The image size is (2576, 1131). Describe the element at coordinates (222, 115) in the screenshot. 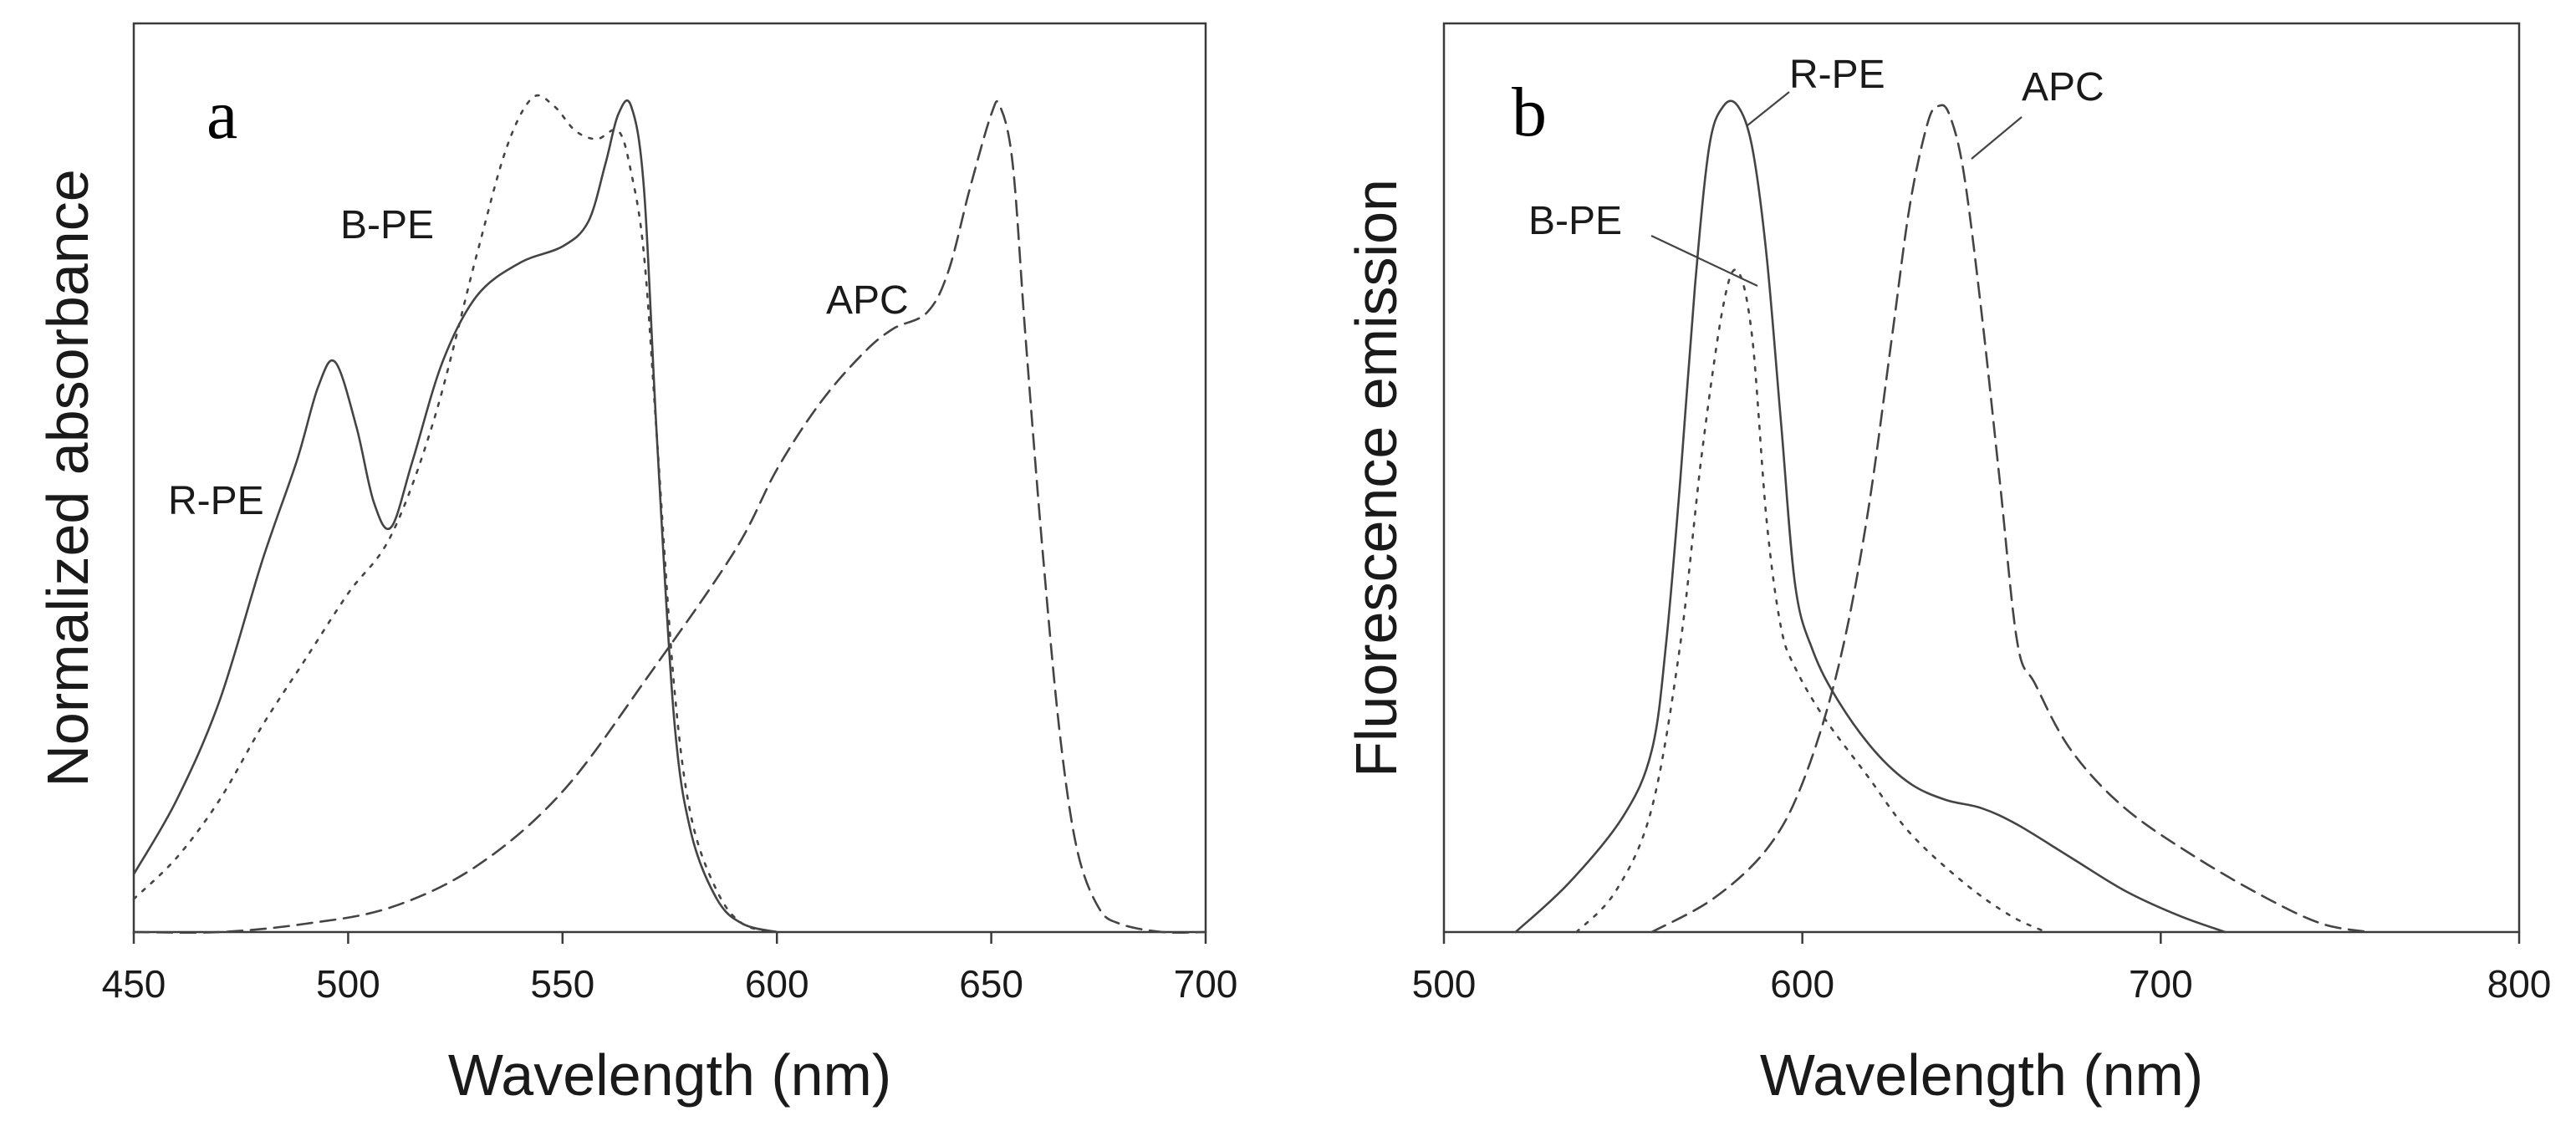

I see `panel-letter-a: a` at that location.